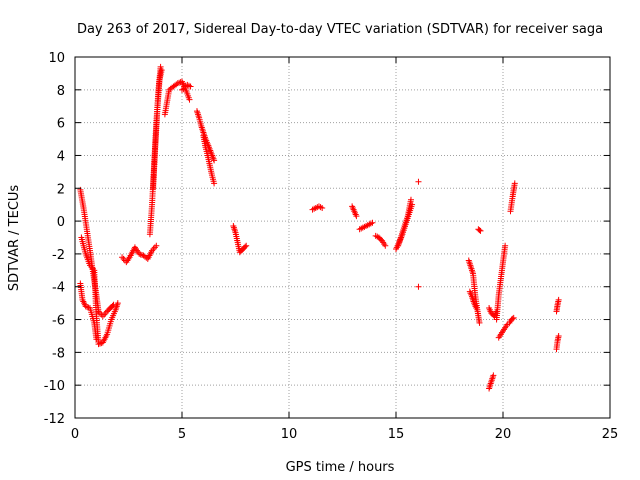  What do you see at coordinates (58, 321) in the screenshot?
I see `y-tick-label: -6` at bounding box center [58, 321].